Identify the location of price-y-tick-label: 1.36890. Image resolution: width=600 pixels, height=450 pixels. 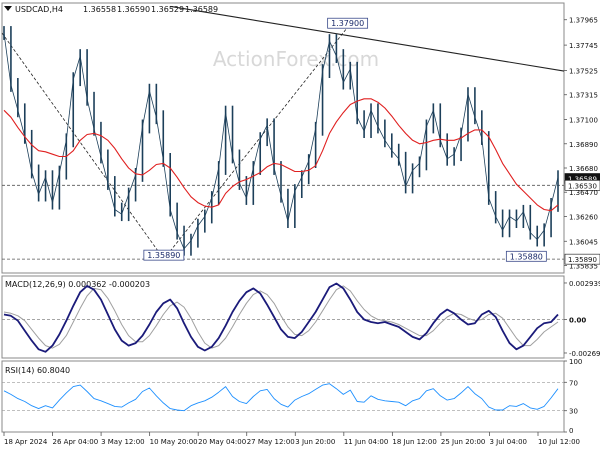
(583, 145).